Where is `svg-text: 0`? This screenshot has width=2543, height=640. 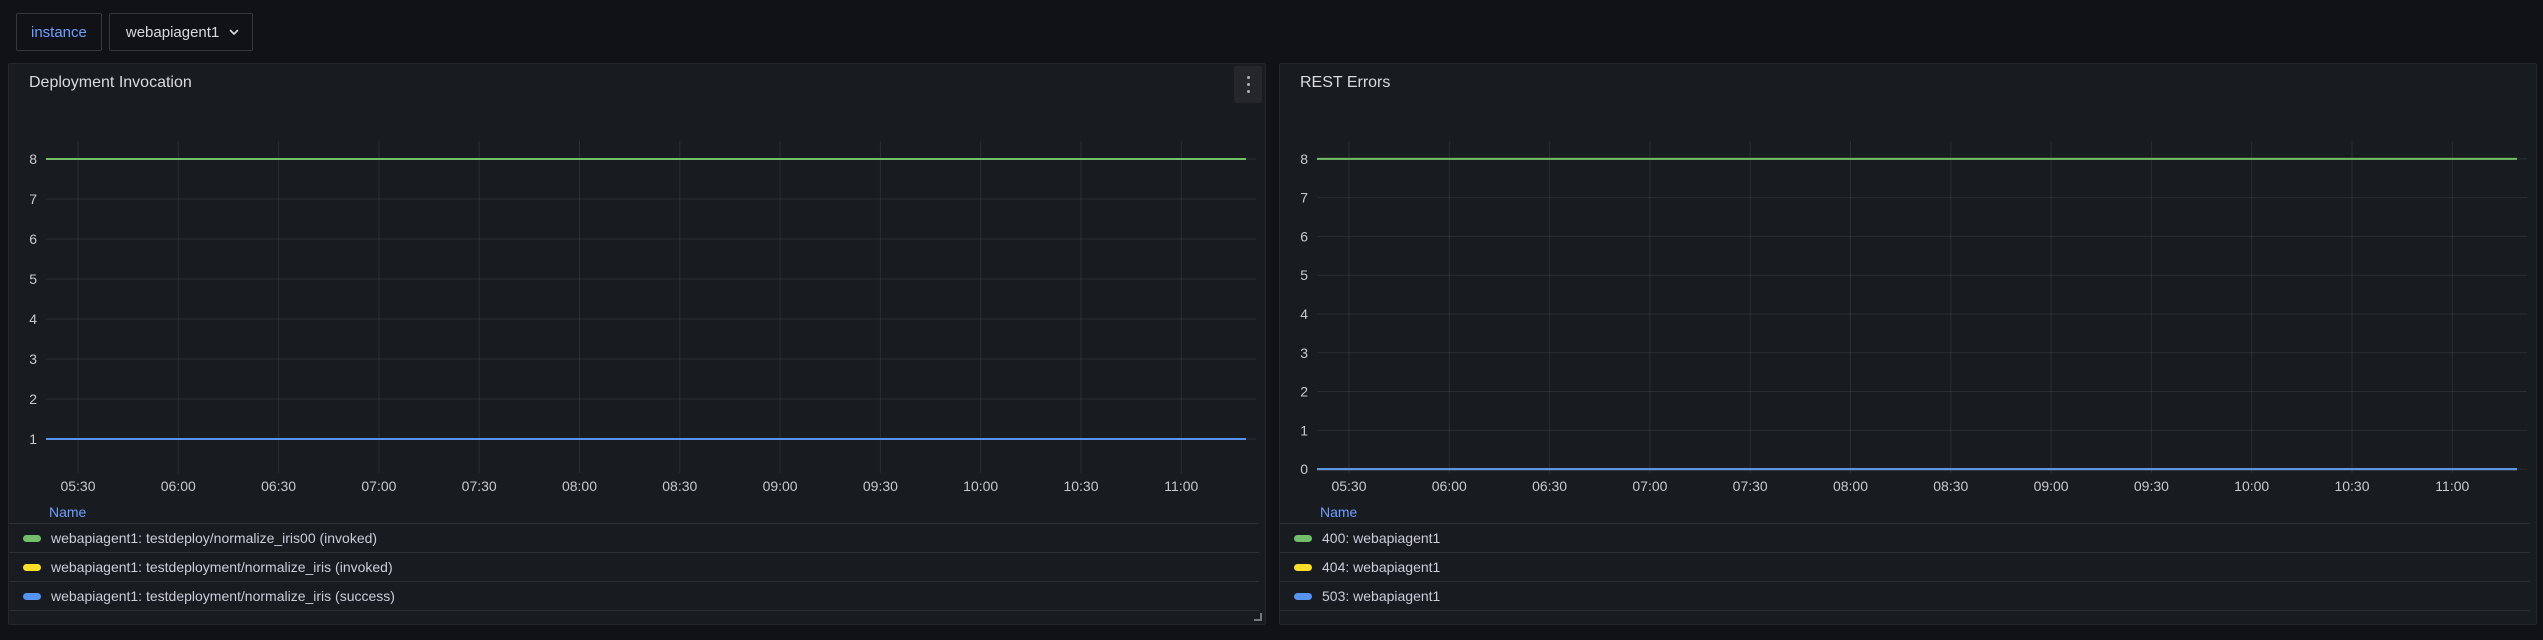 svg-text: 0 is located at coordinates (1304, 469).